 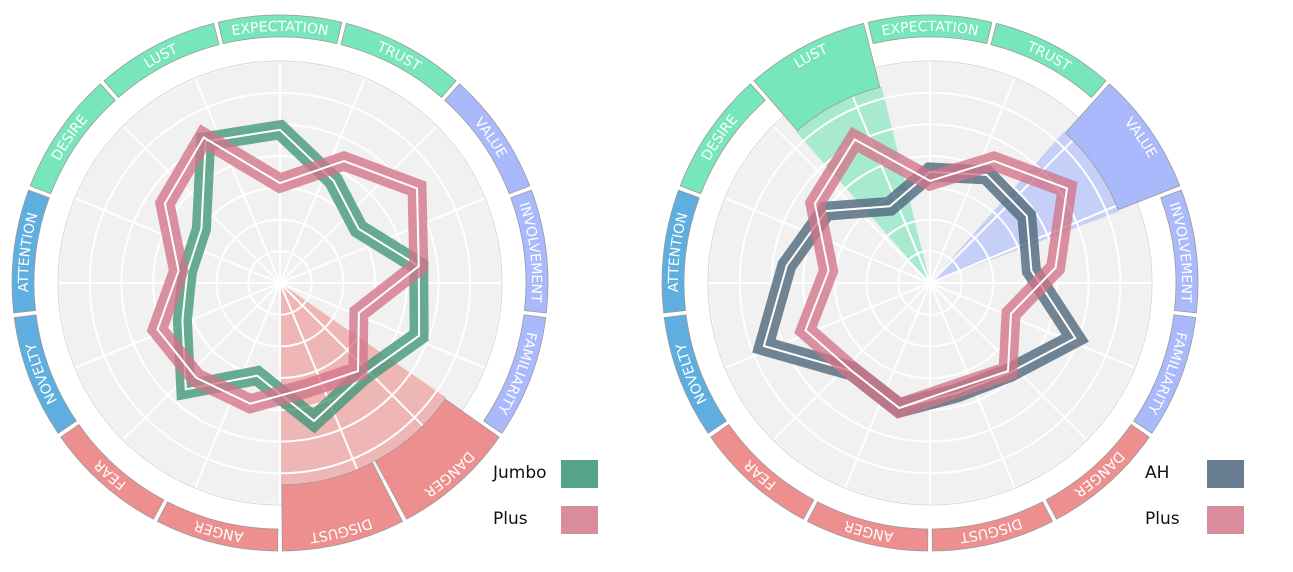 I want to click on legend-label: Jumbo, so click(x=520, y=473).